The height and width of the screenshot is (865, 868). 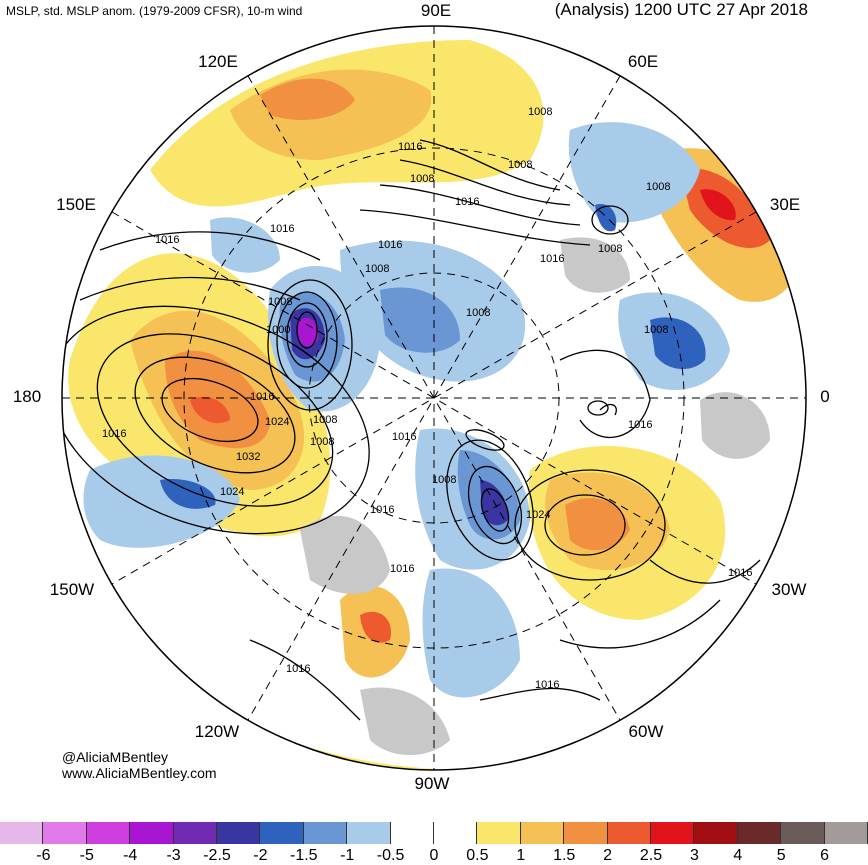 What do you see at coordinates (115, 757) in the screenshot?
I see `credit-handle: @AliciaMBentley` at bounding box center [115, 757].